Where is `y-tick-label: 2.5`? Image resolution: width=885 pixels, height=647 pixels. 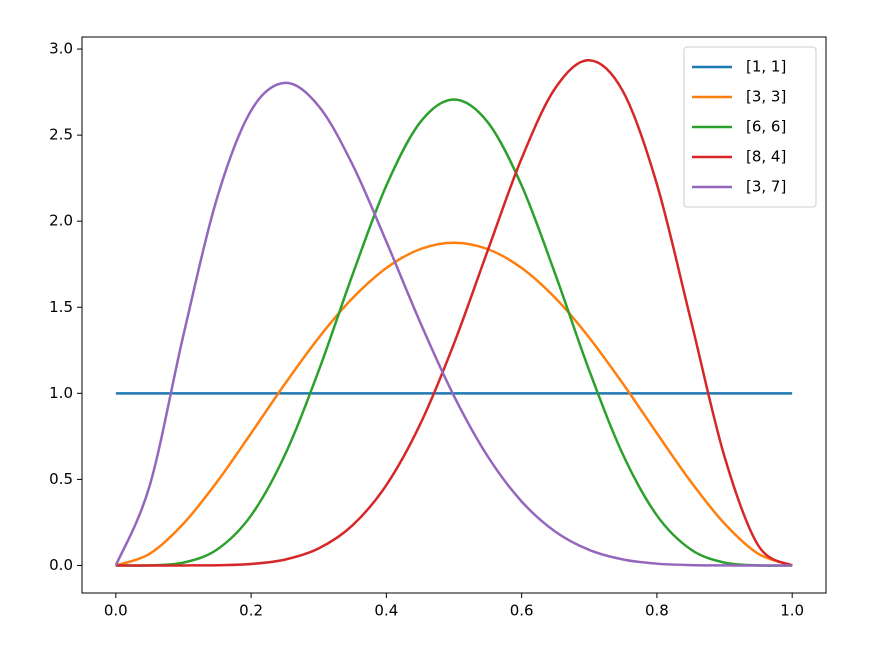
y-tick-label: 2.5 is located at coordinates (61, 135).